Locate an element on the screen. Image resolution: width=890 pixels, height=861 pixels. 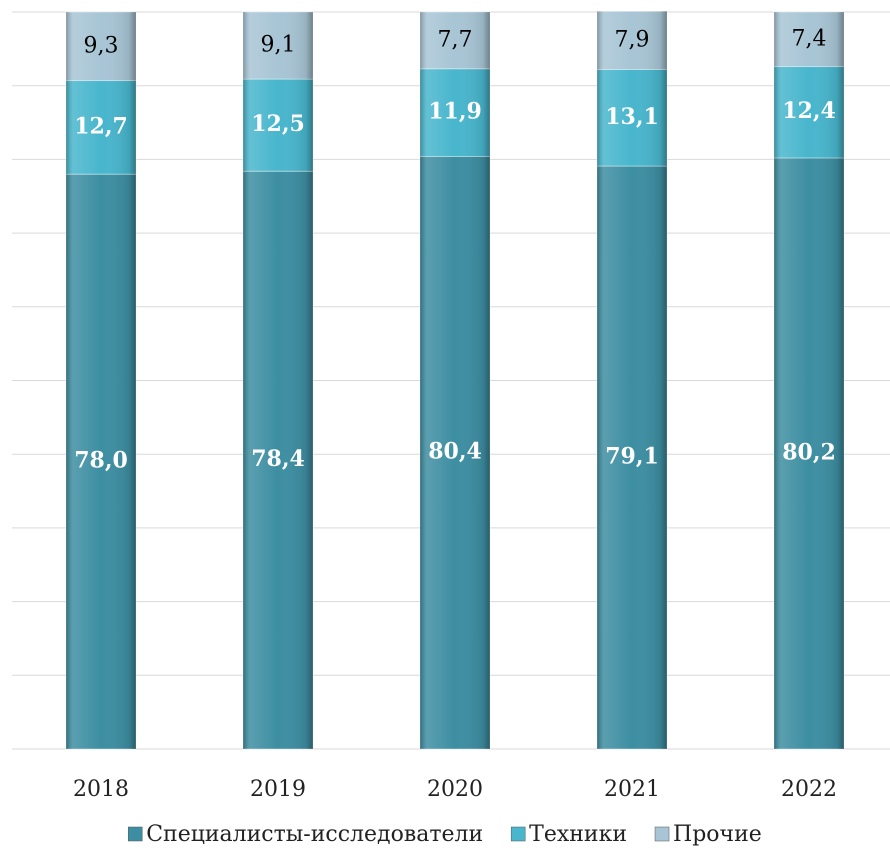
data-label: 79,1 is located at coordinates (632, 457).